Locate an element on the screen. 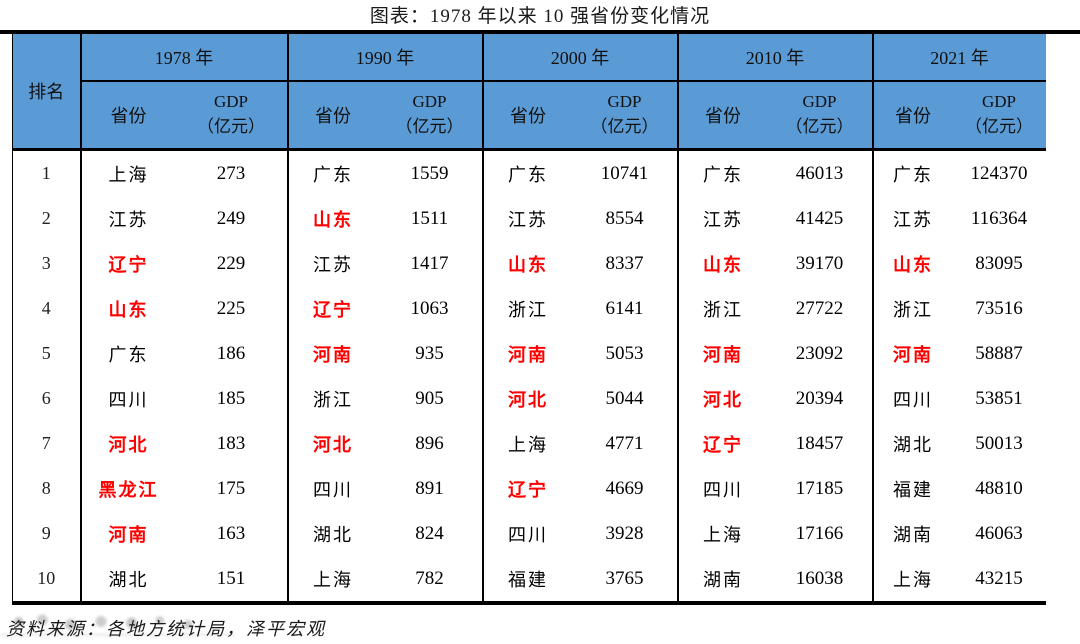 The width and height of the screenshot is (1080, 644). rank-cell: 4 is located at coordinates (47, 308).